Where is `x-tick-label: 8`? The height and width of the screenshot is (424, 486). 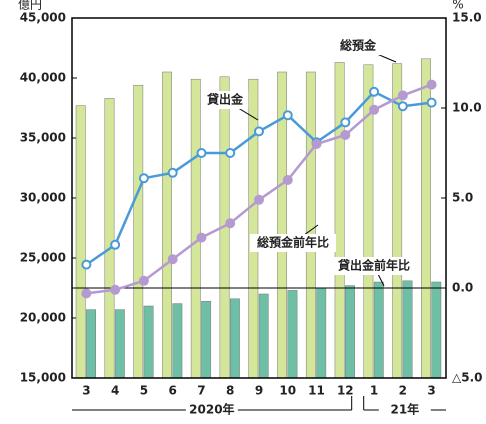 x-tick-label: 8 is located at coordinates (230, 391).